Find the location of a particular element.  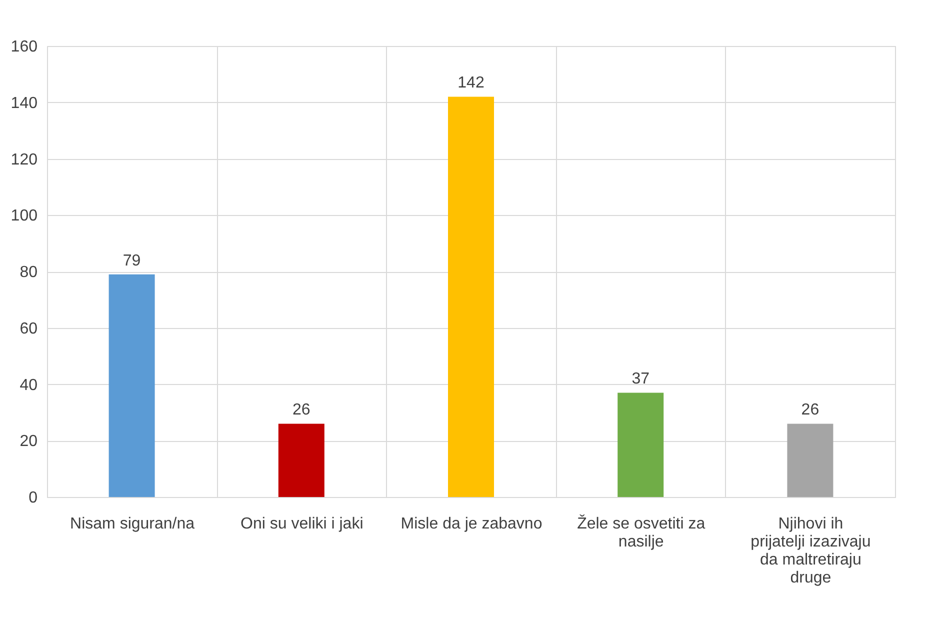

x-tick-label: Misle da je zabavno is located at coordinates (471, 524).